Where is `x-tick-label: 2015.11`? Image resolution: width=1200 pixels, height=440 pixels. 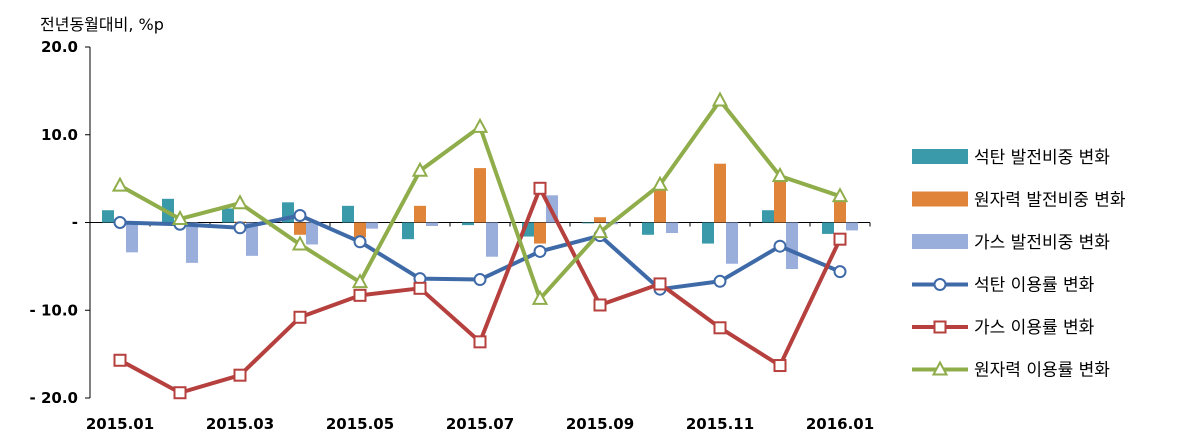 x-tick-label: 2015.11 is located at coordinates (720, 424).